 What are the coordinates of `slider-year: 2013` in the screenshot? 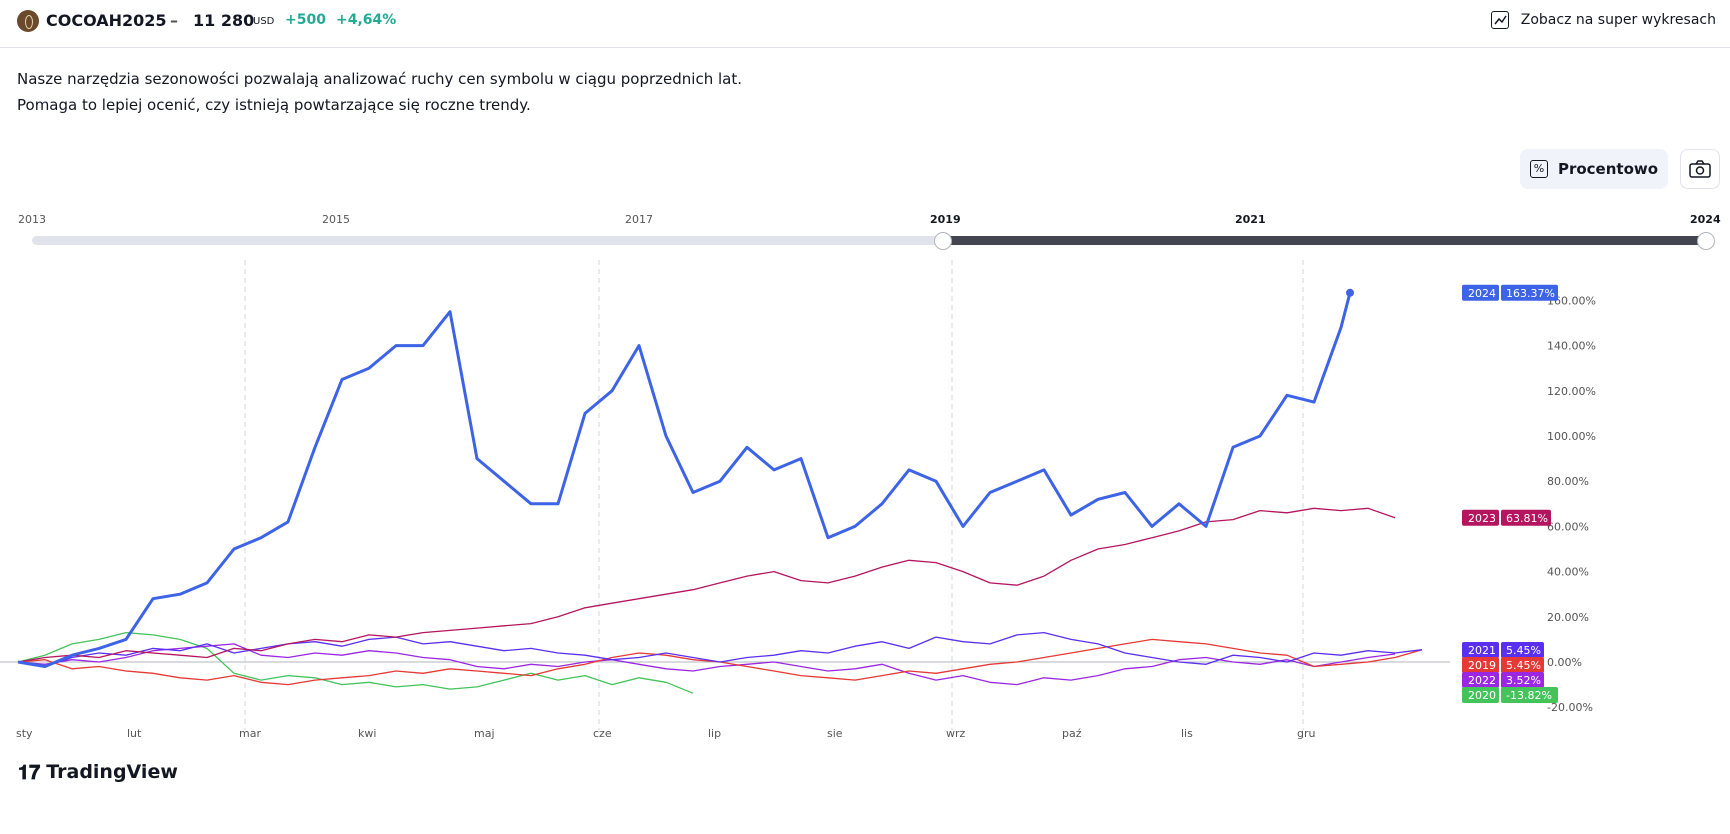 It's located at (32, 219).